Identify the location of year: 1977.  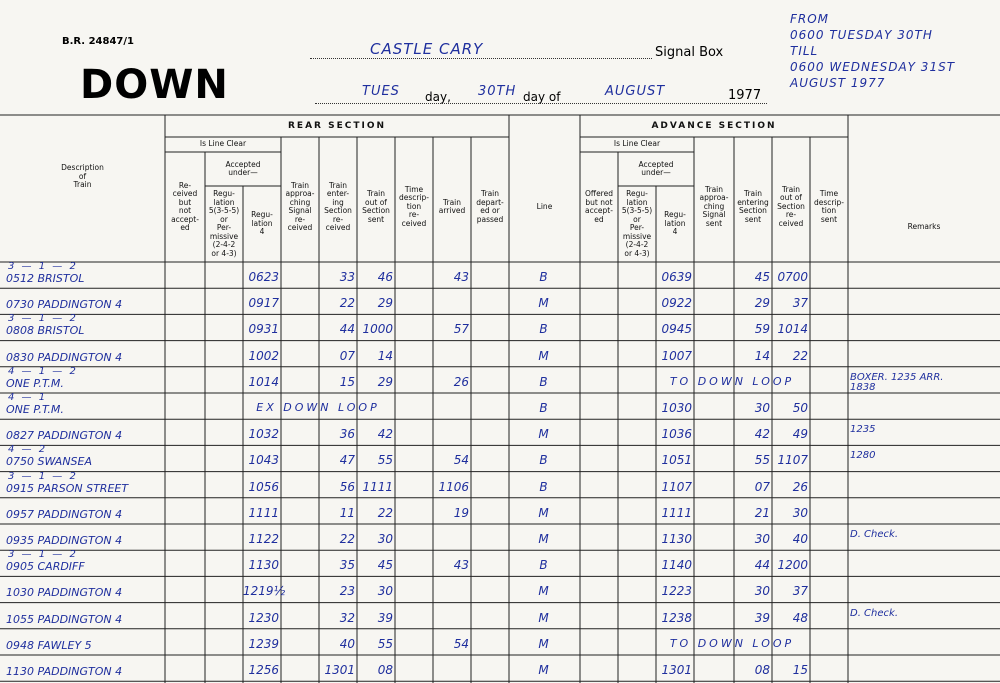
(745, 95).